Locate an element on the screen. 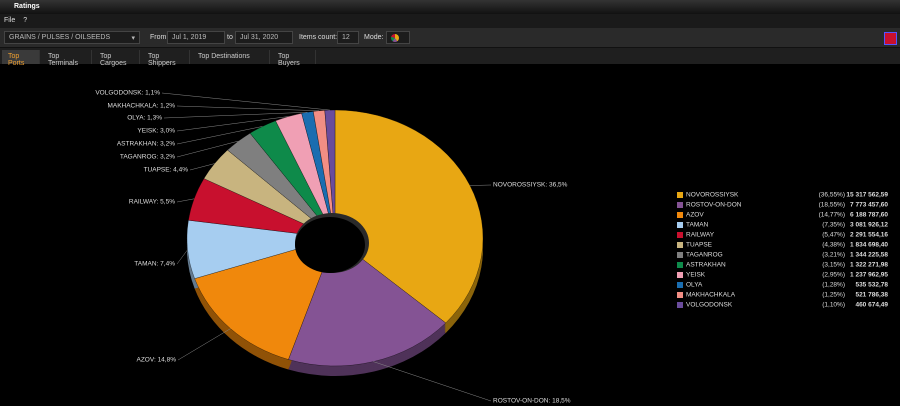  legend-value: 1 344 225,58 is located at coordinates (869, 255).